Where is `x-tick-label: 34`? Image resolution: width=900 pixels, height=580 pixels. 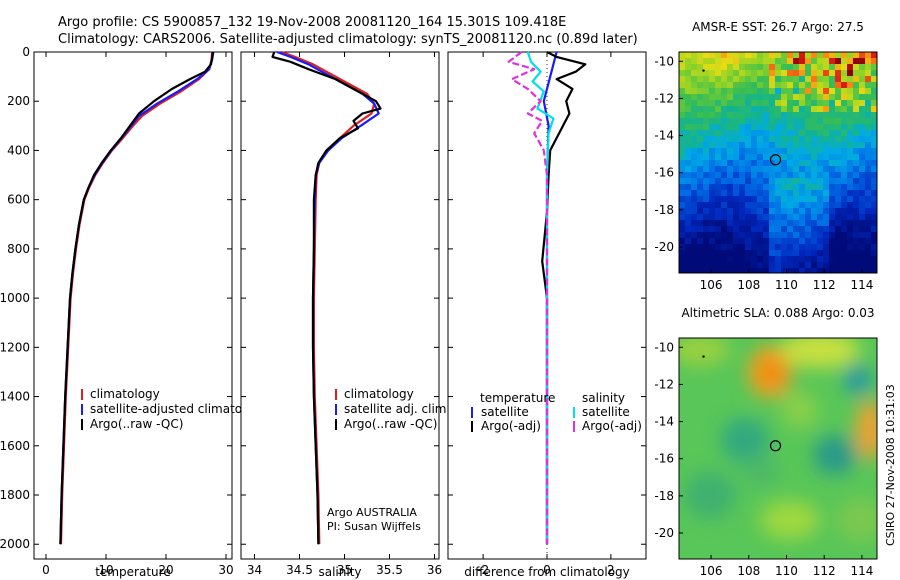 x-tick-label: 34 is located at coordinates (254, 570).